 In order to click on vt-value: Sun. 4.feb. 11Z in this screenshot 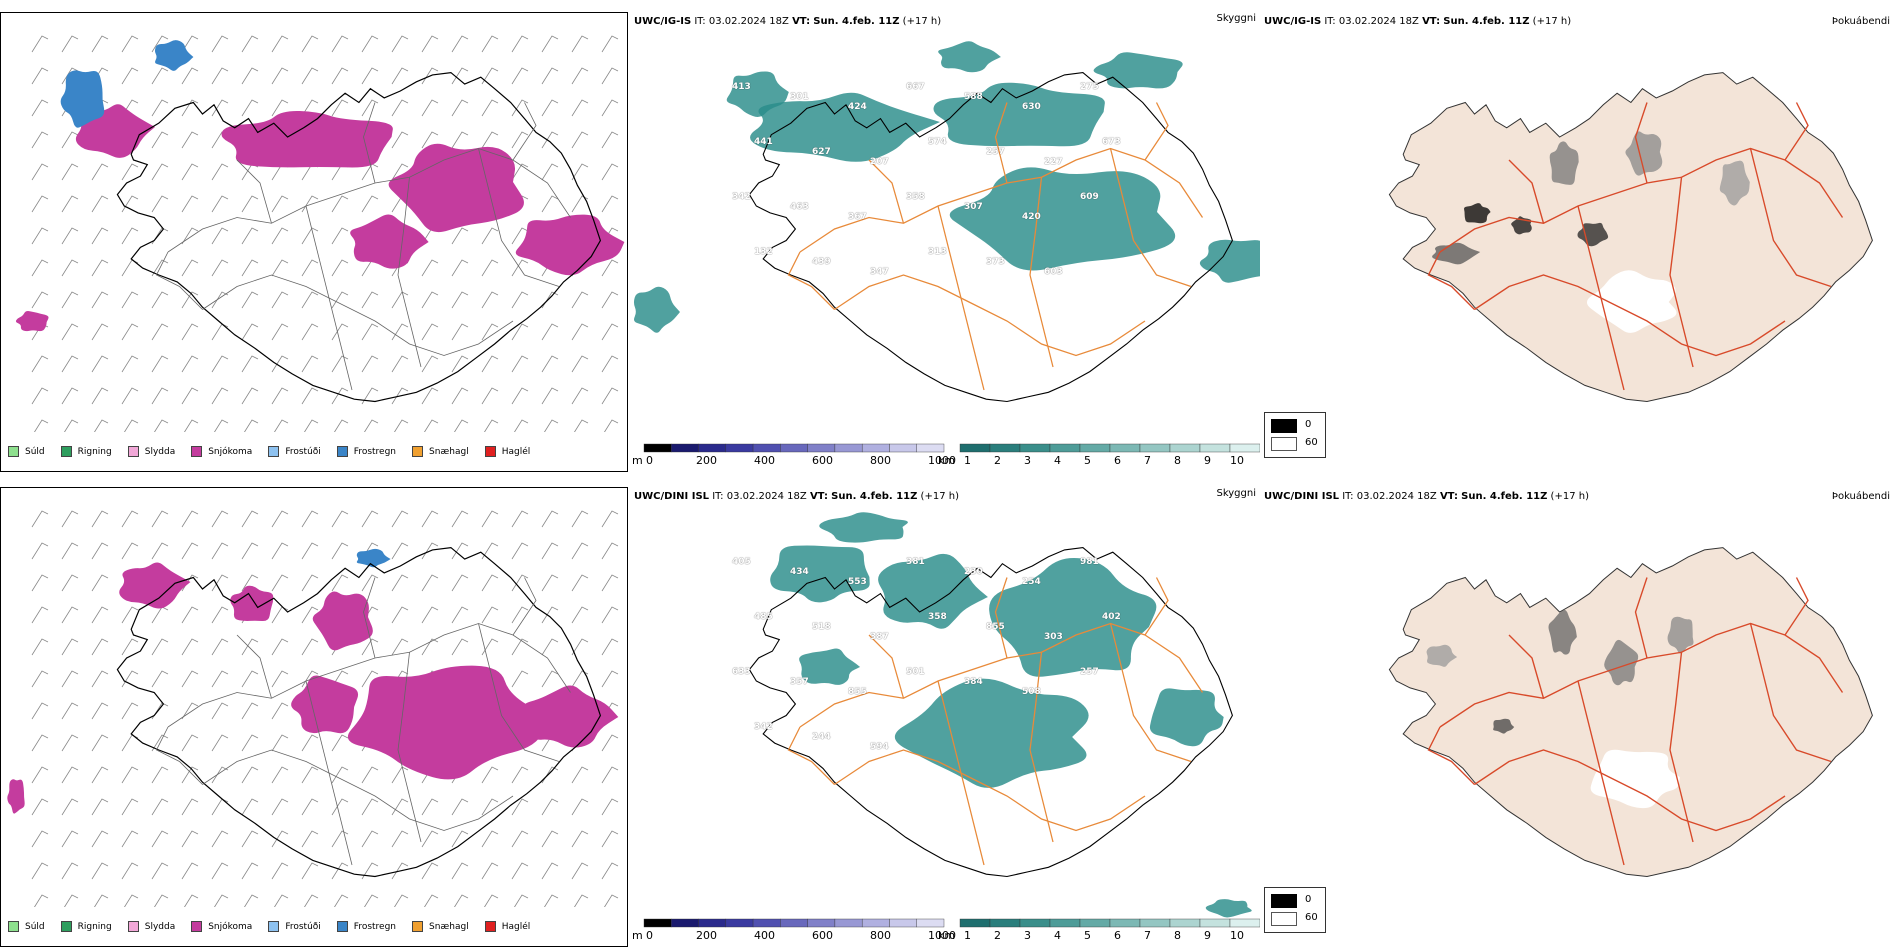, I will do `click(874, 496)`.